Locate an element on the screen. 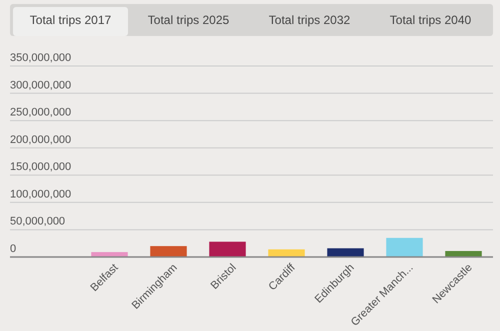 This screenshot has height=331, width=500. chart-title: Total trips 2017 is located at coordinates (70, 21).